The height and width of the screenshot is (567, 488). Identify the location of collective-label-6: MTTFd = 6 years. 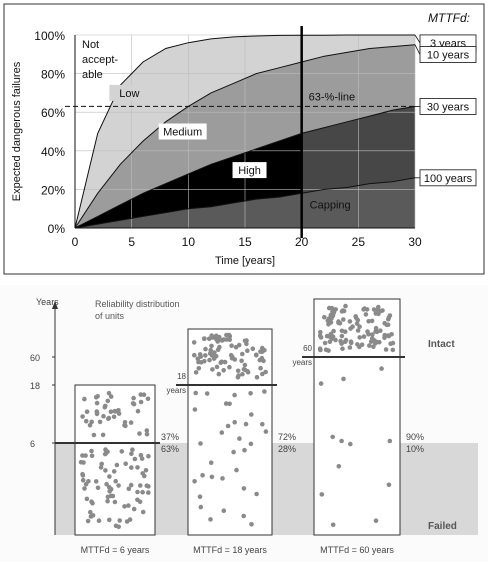
(115, 550).